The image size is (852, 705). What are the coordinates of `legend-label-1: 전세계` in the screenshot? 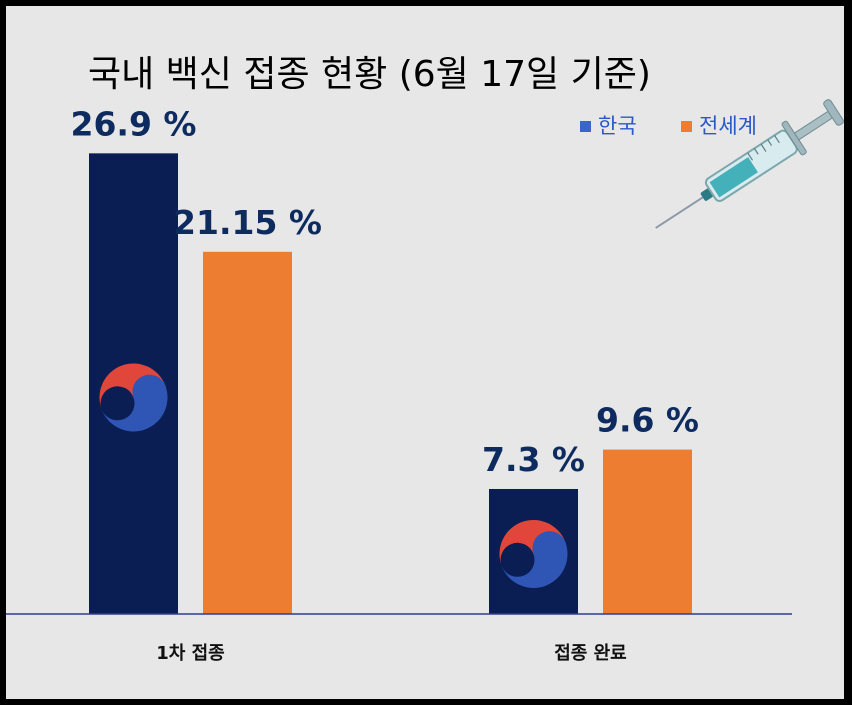 It's located at (728, 126).